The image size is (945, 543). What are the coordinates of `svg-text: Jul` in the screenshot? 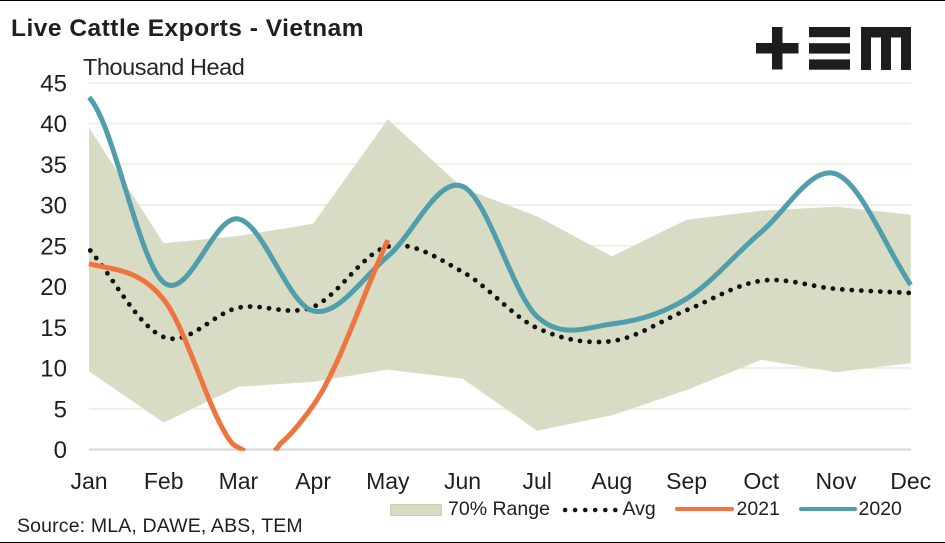 It's located at (536, 481).